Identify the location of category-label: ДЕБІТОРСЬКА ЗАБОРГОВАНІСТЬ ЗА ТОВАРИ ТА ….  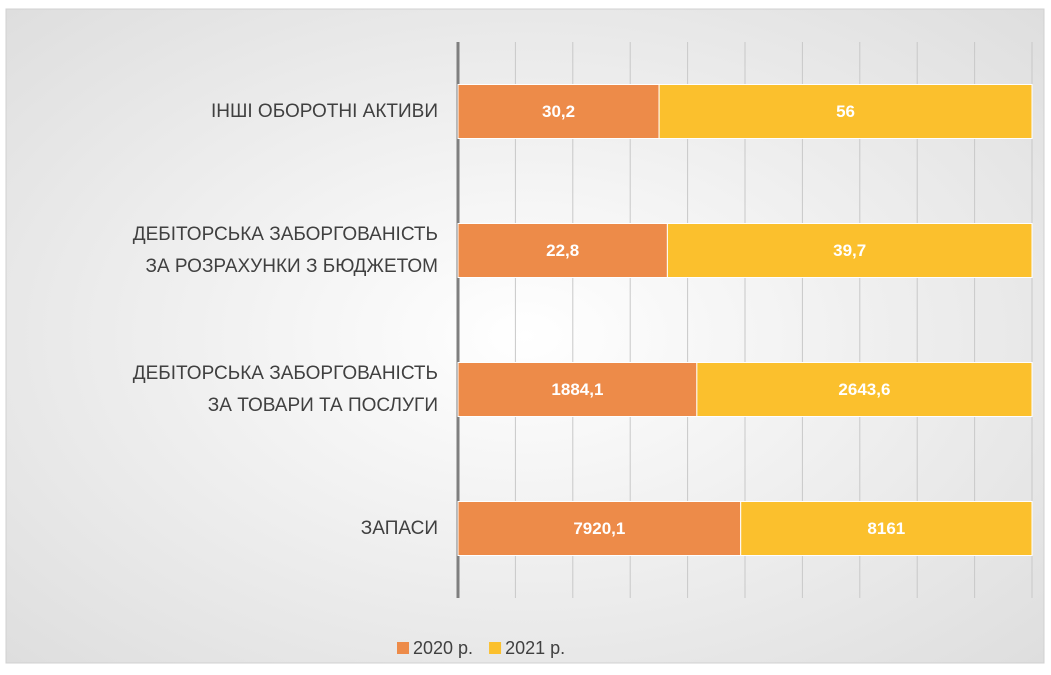
(285, 389).